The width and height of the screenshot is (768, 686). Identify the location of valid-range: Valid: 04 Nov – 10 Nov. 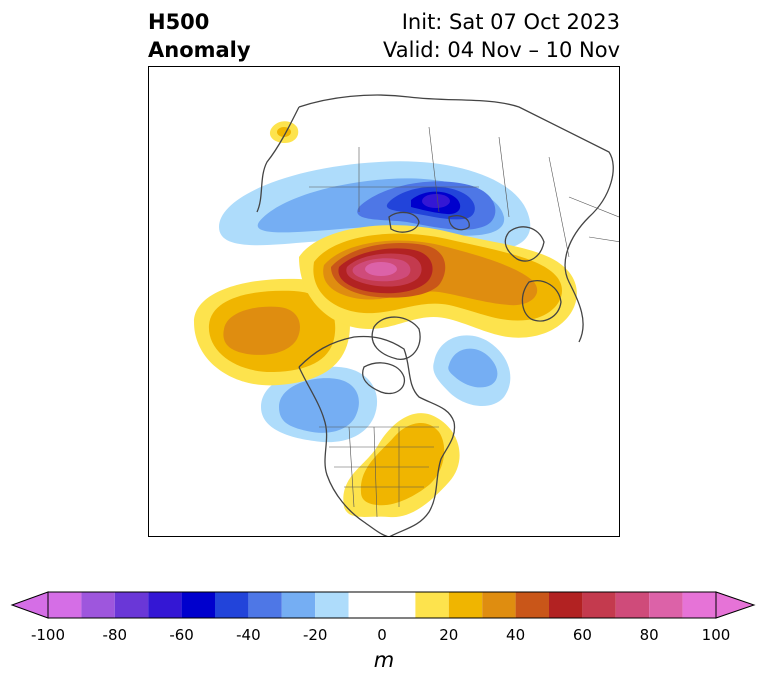
(501, 50).